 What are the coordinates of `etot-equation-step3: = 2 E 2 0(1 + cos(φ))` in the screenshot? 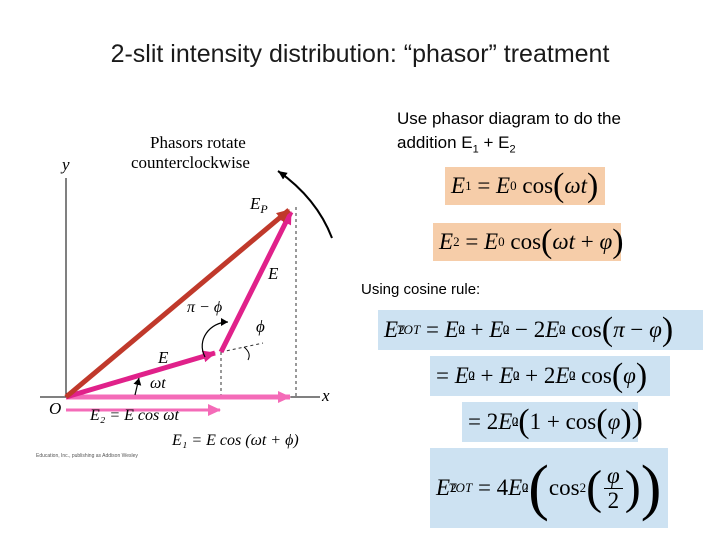 It's located at (552, 422).